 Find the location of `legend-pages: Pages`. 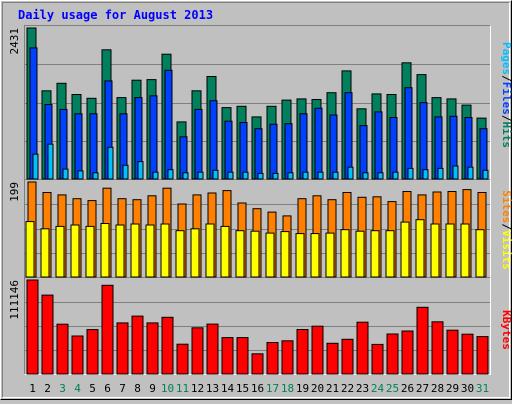

legend-pages: Pages is located at coordinates (506, 58).